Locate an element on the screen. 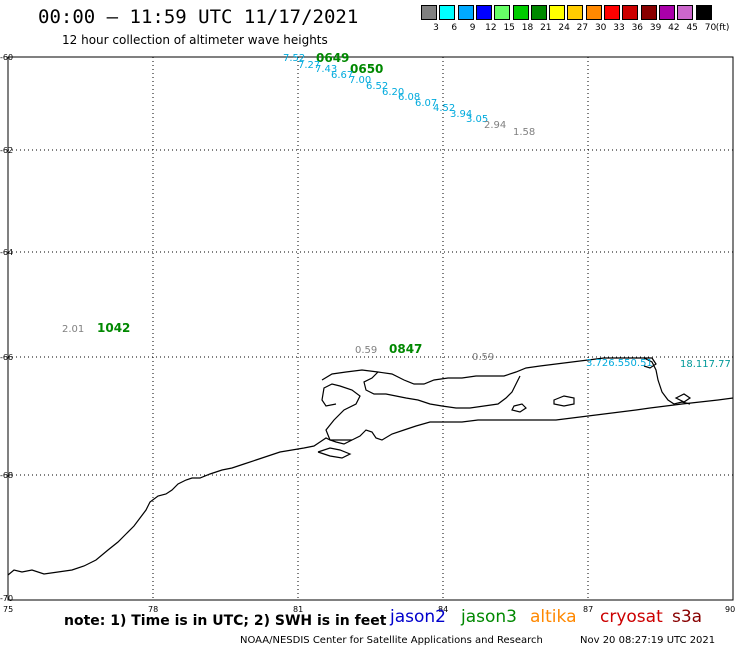  swh-value: 6.67 is located at coordinates (342, 75).